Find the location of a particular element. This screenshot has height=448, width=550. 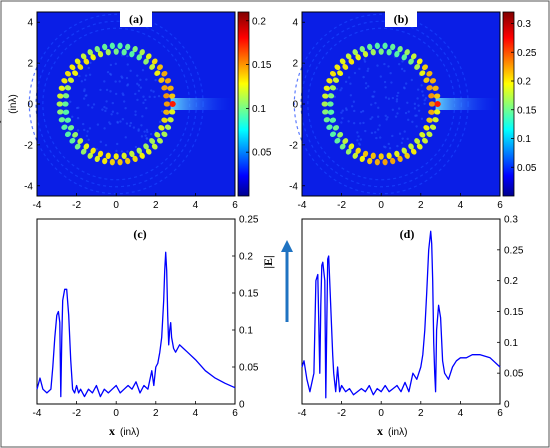

colorbar-tick-label: 0.1 is located at coordinates (524, 139).